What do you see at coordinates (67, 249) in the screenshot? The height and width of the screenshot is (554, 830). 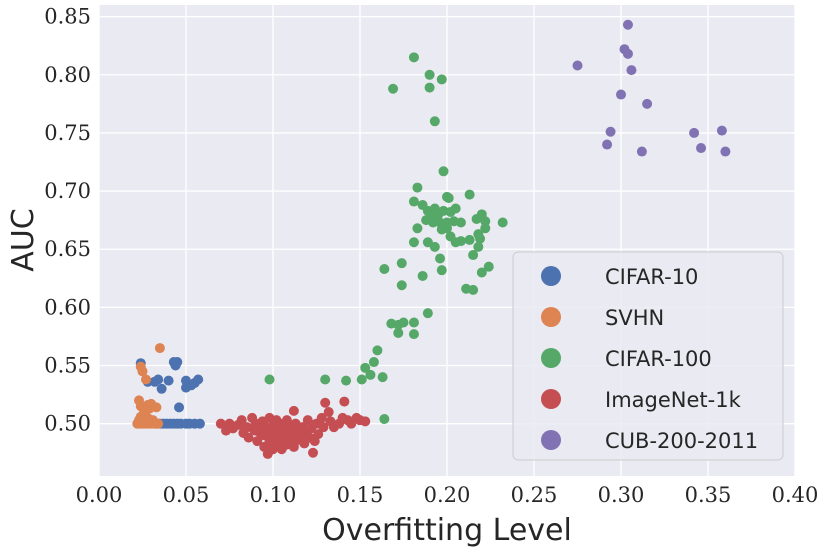 I see `y-tick-label: 0.65` at bounding box center [67, 249].